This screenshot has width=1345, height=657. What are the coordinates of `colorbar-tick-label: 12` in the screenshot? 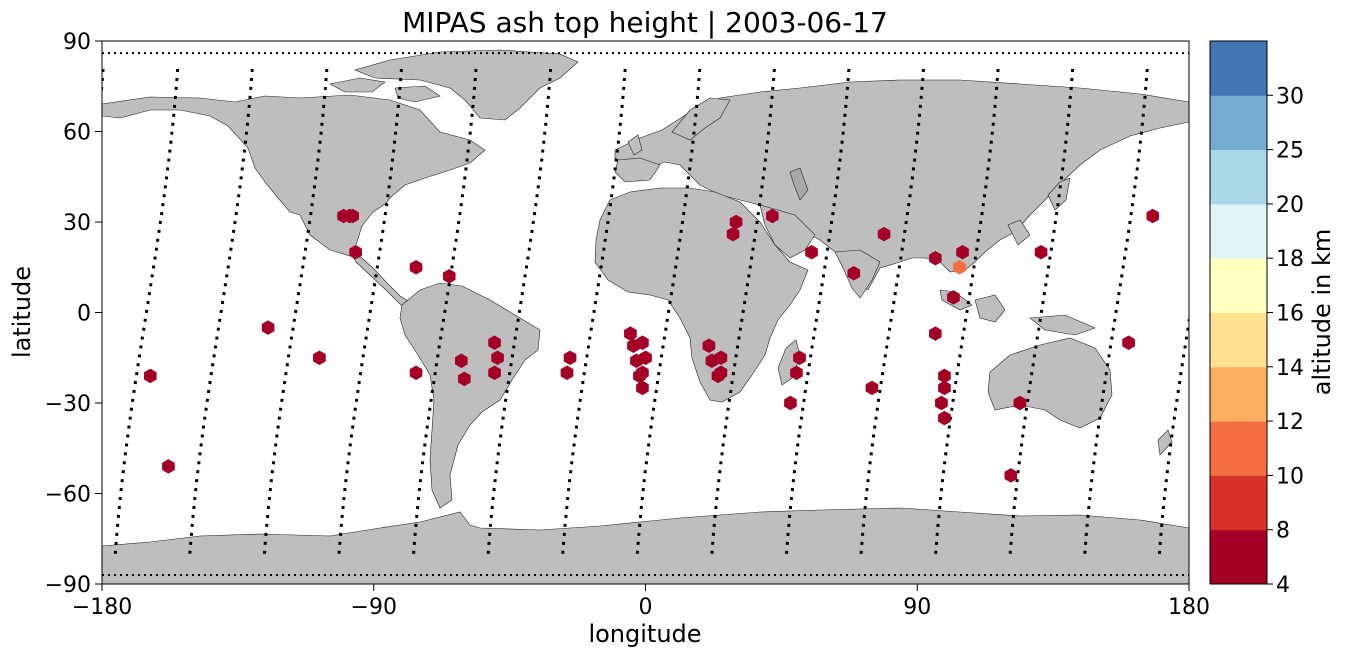 It's located at (1290, 422).